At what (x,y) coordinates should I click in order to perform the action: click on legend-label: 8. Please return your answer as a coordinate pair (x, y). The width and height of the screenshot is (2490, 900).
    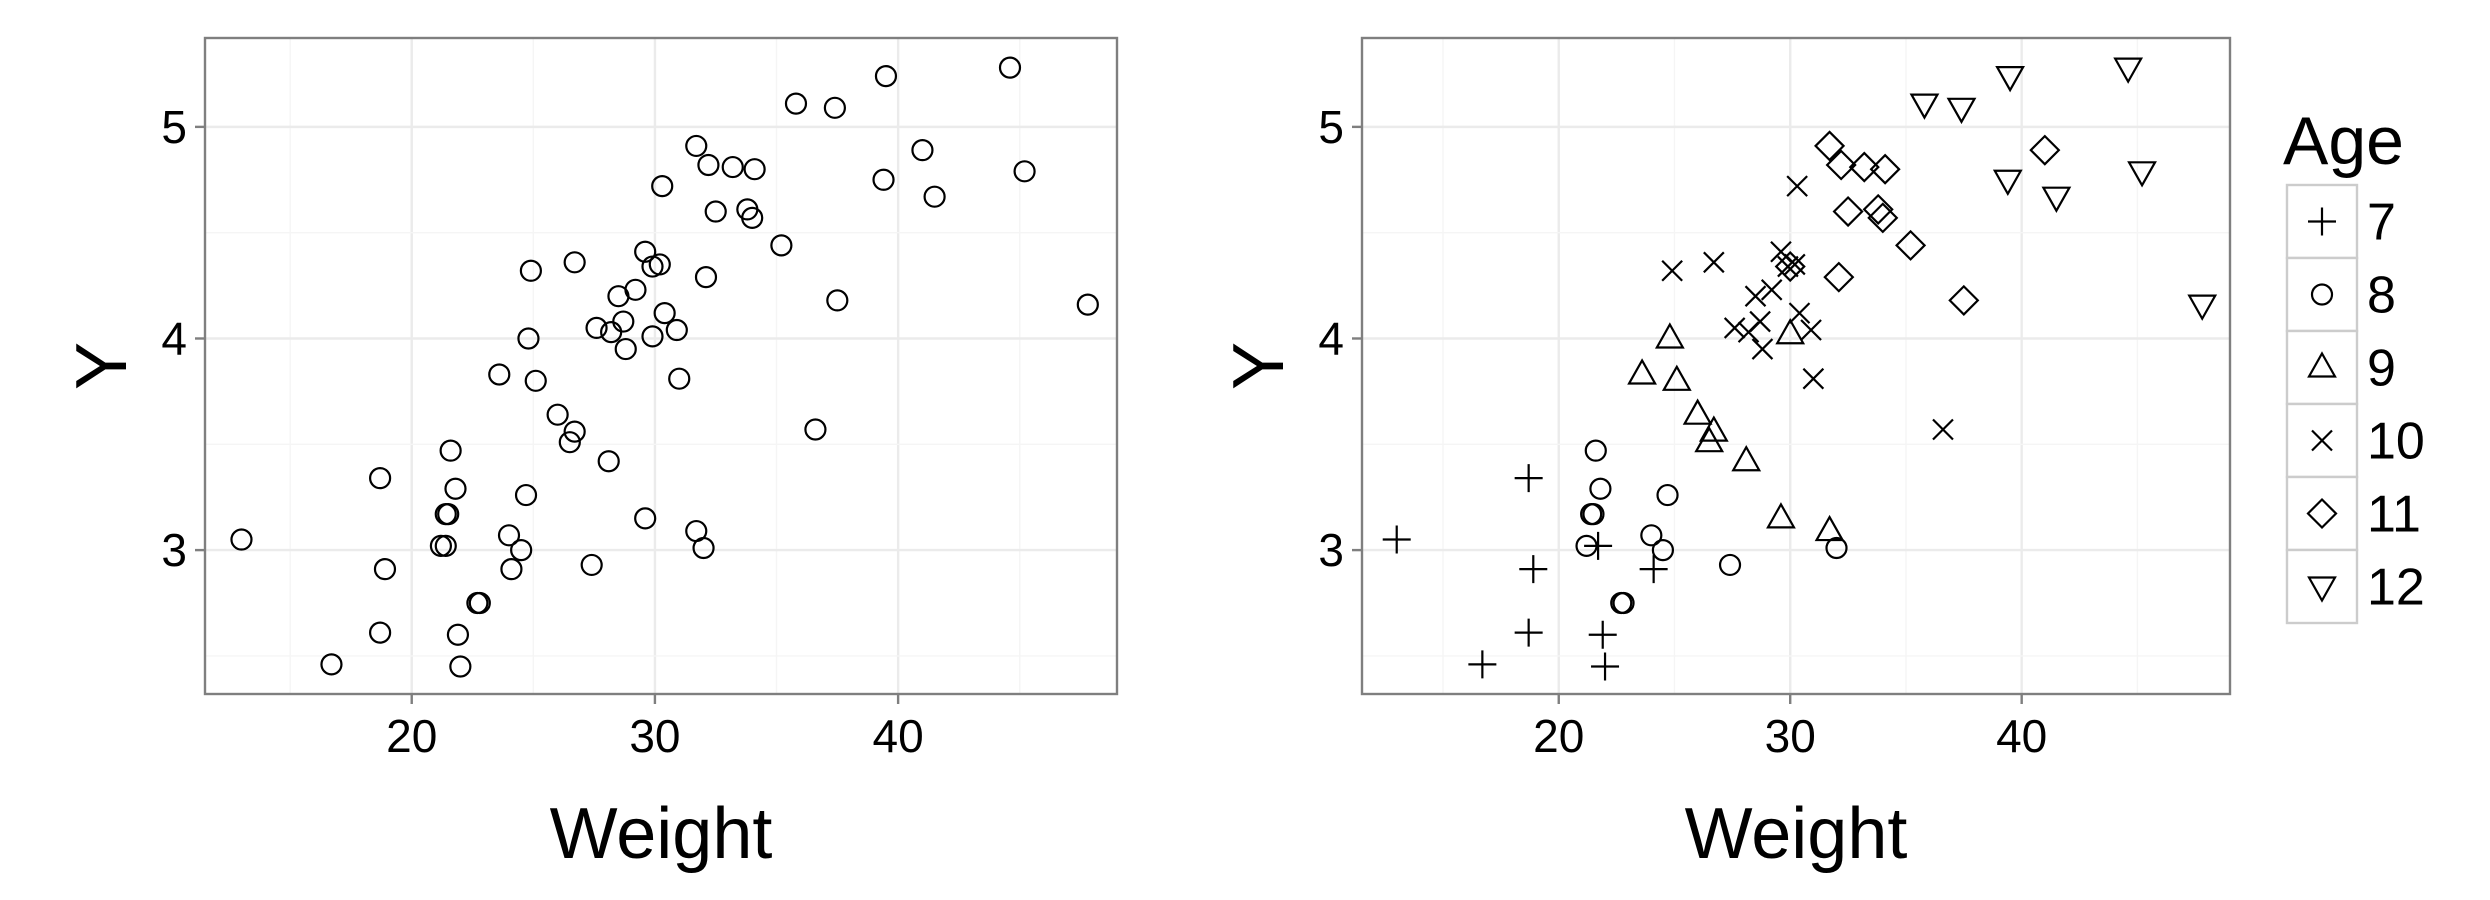
    Looking at the image, I should click on (2381, 296).